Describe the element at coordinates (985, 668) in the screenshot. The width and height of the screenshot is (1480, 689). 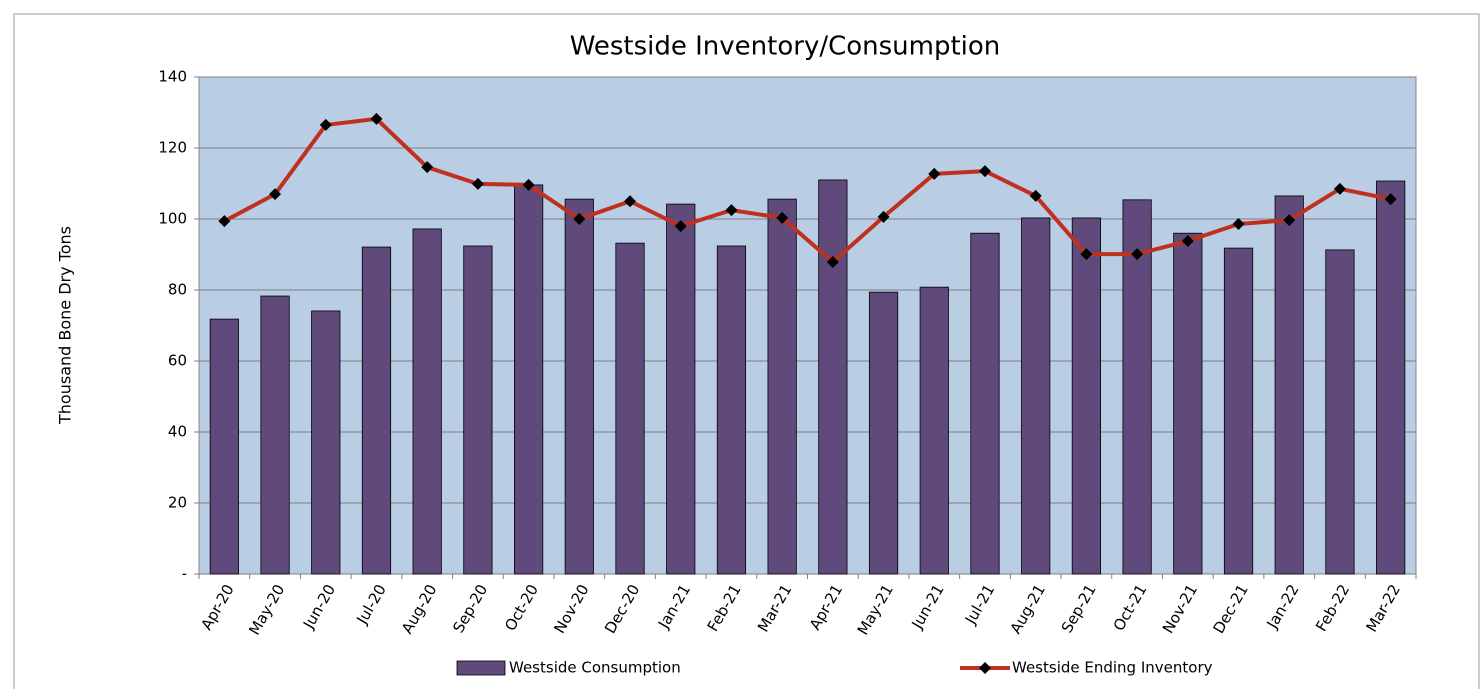
I see `legend-marker` at that location.